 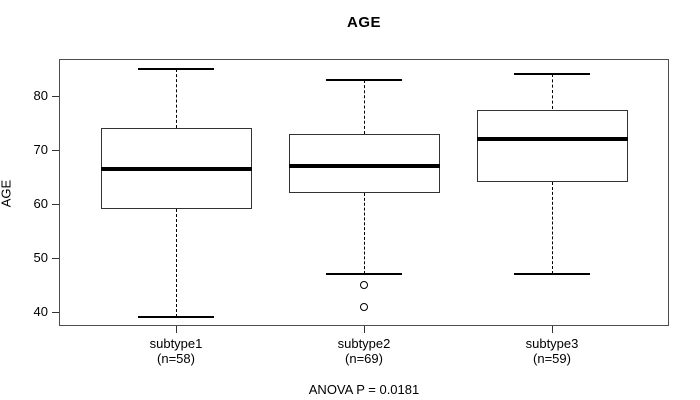 I want to click on x-tick-label-block: subtype3 (n=59), so click(x=552, y=351).